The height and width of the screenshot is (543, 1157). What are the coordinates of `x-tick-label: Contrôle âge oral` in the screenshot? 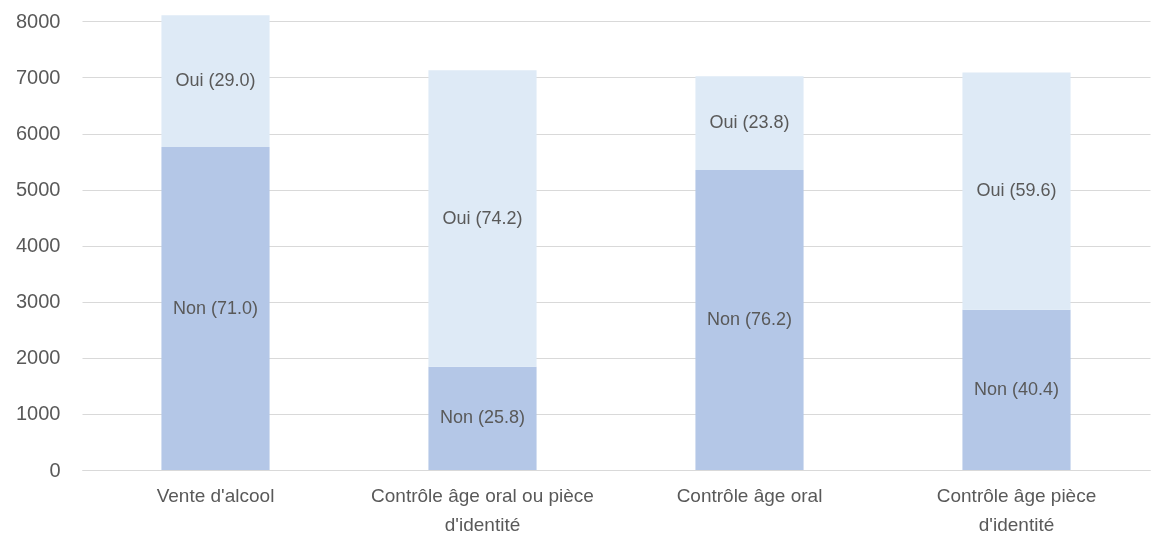 It's located at (749, 495).